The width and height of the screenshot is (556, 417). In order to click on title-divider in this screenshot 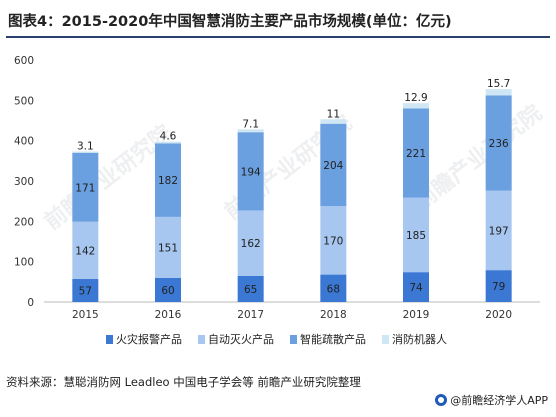, I will do `click(278, 37)`.